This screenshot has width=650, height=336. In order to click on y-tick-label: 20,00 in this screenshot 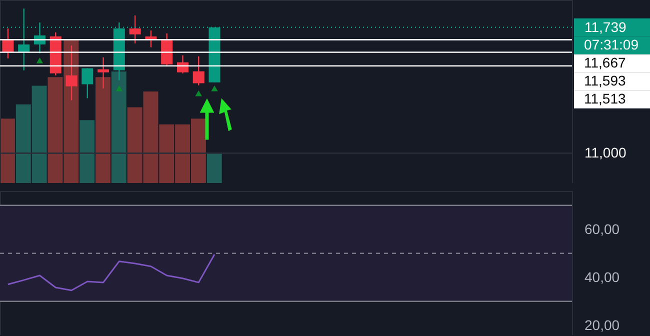, I will do `click(602, 324)`.